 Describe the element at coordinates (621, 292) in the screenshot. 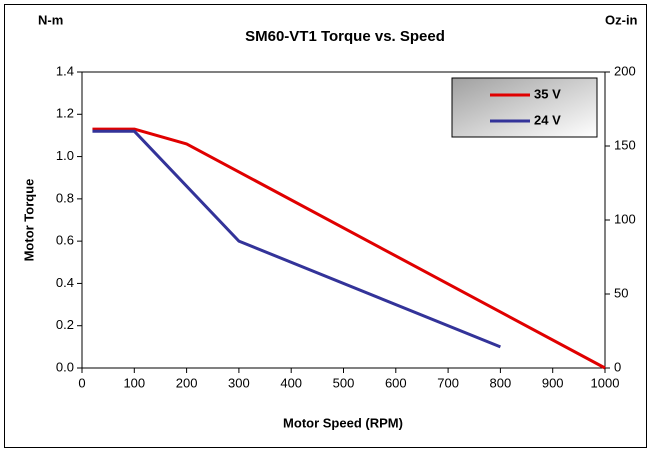

I see `y2-tick-label: 50` at that location.